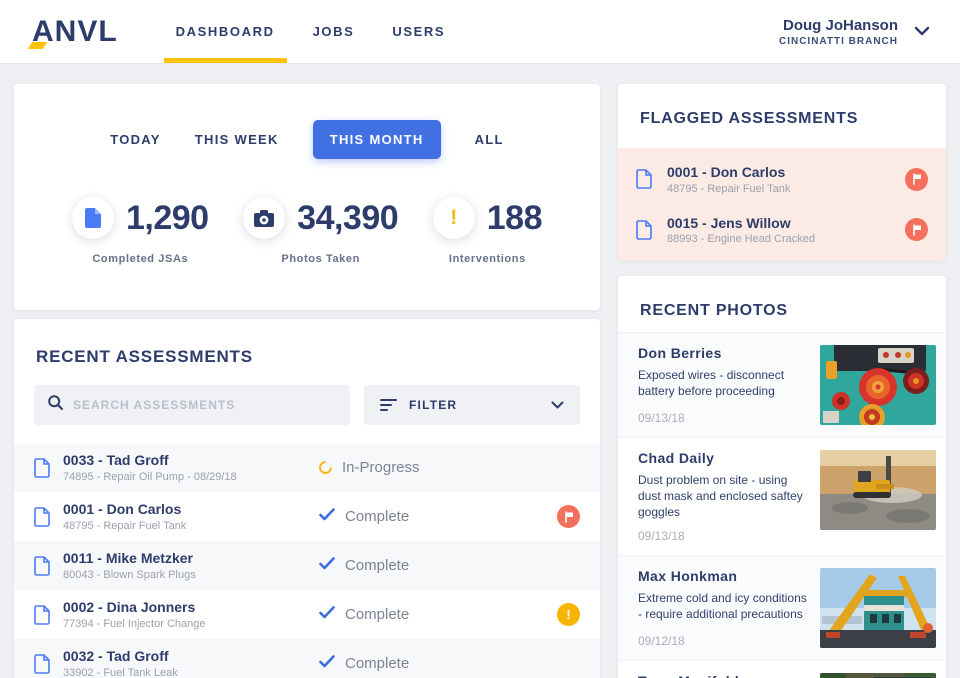 This screenshot has height=678, width=960. Describe the element at coordinates (453, 218) in the screenshot. I see `exclamation-icon: !` at that location.